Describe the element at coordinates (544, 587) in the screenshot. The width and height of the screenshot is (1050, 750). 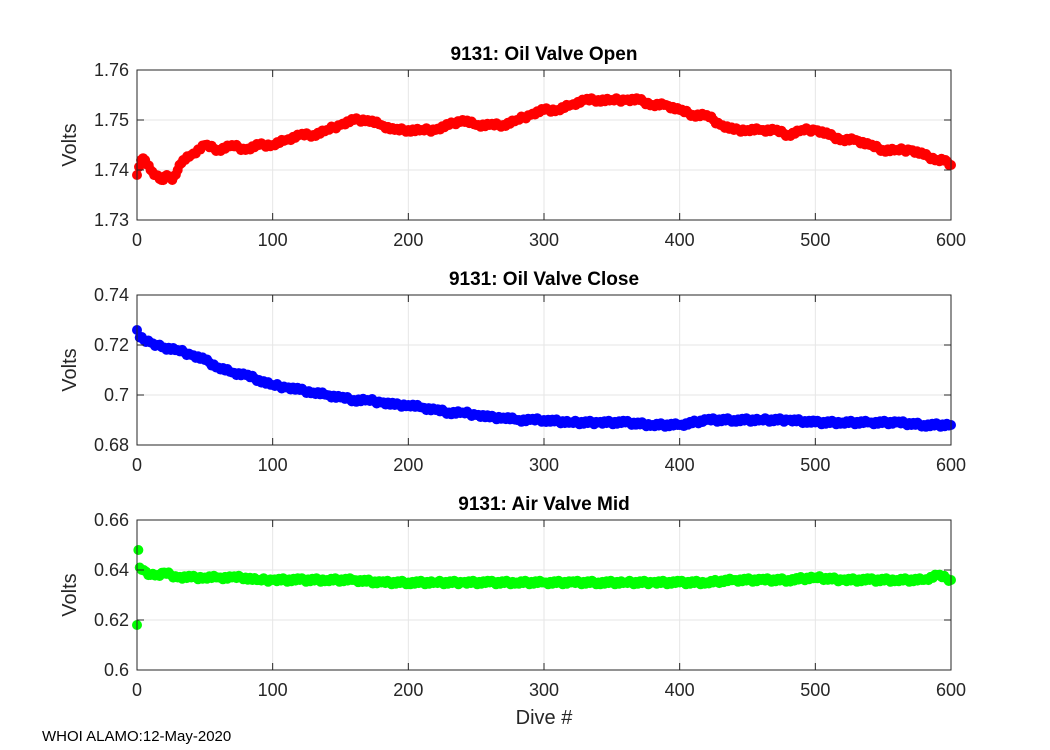
I see `air-valve-mid-series` at that location.